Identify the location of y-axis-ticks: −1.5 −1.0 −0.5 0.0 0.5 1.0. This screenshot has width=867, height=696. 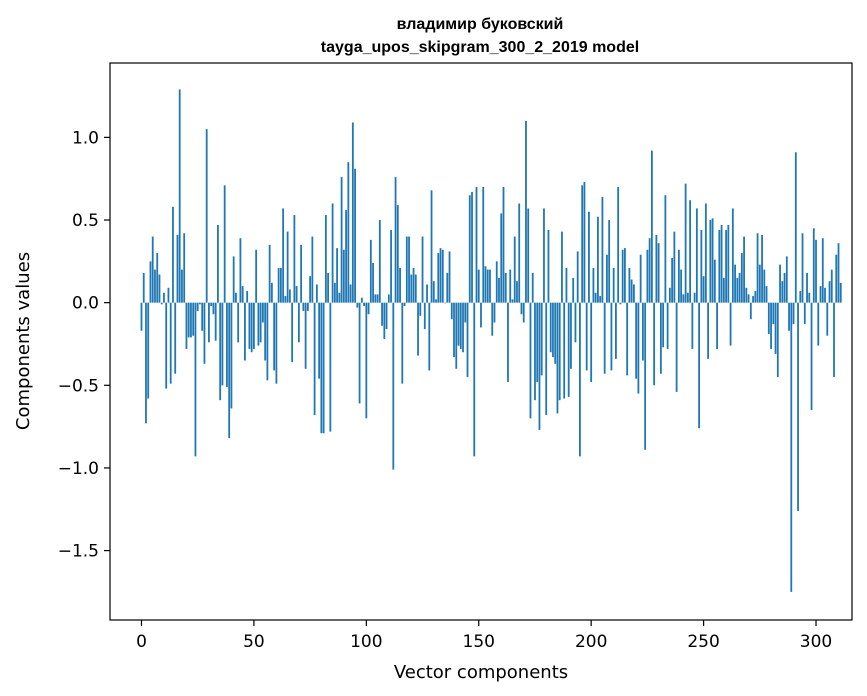
(84, 345).